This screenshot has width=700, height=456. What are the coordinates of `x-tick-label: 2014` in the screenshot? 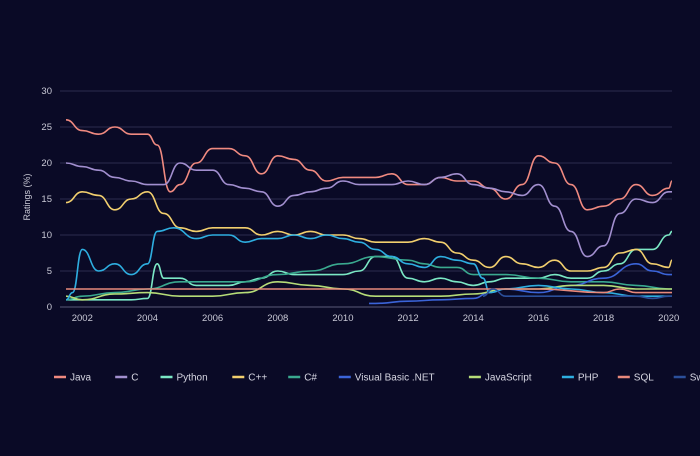 It's located at (473, 318).